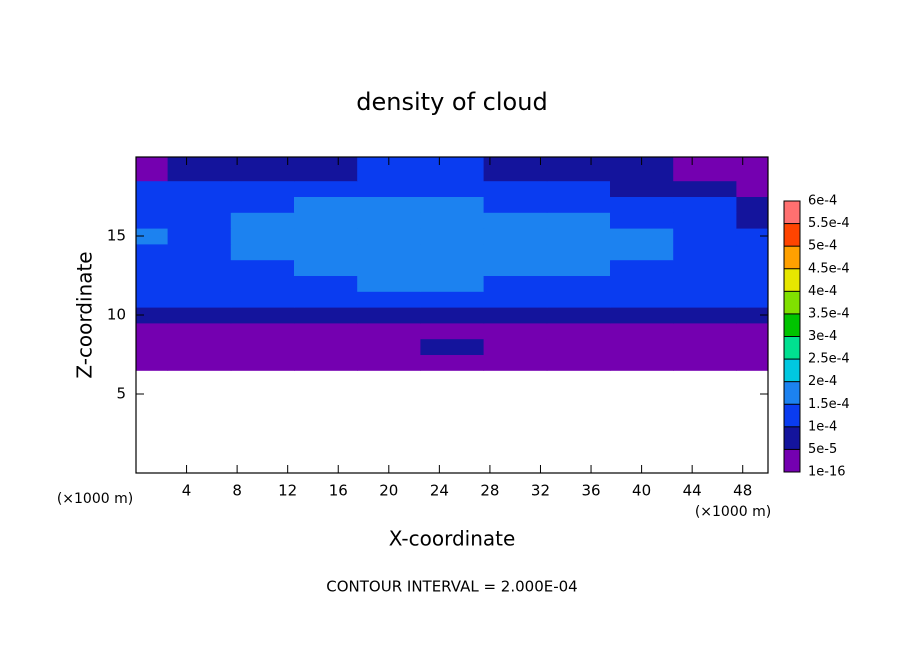 The image size is (904, 658). I want to click on colorbar-label: 6e-4, so click(822, 201).